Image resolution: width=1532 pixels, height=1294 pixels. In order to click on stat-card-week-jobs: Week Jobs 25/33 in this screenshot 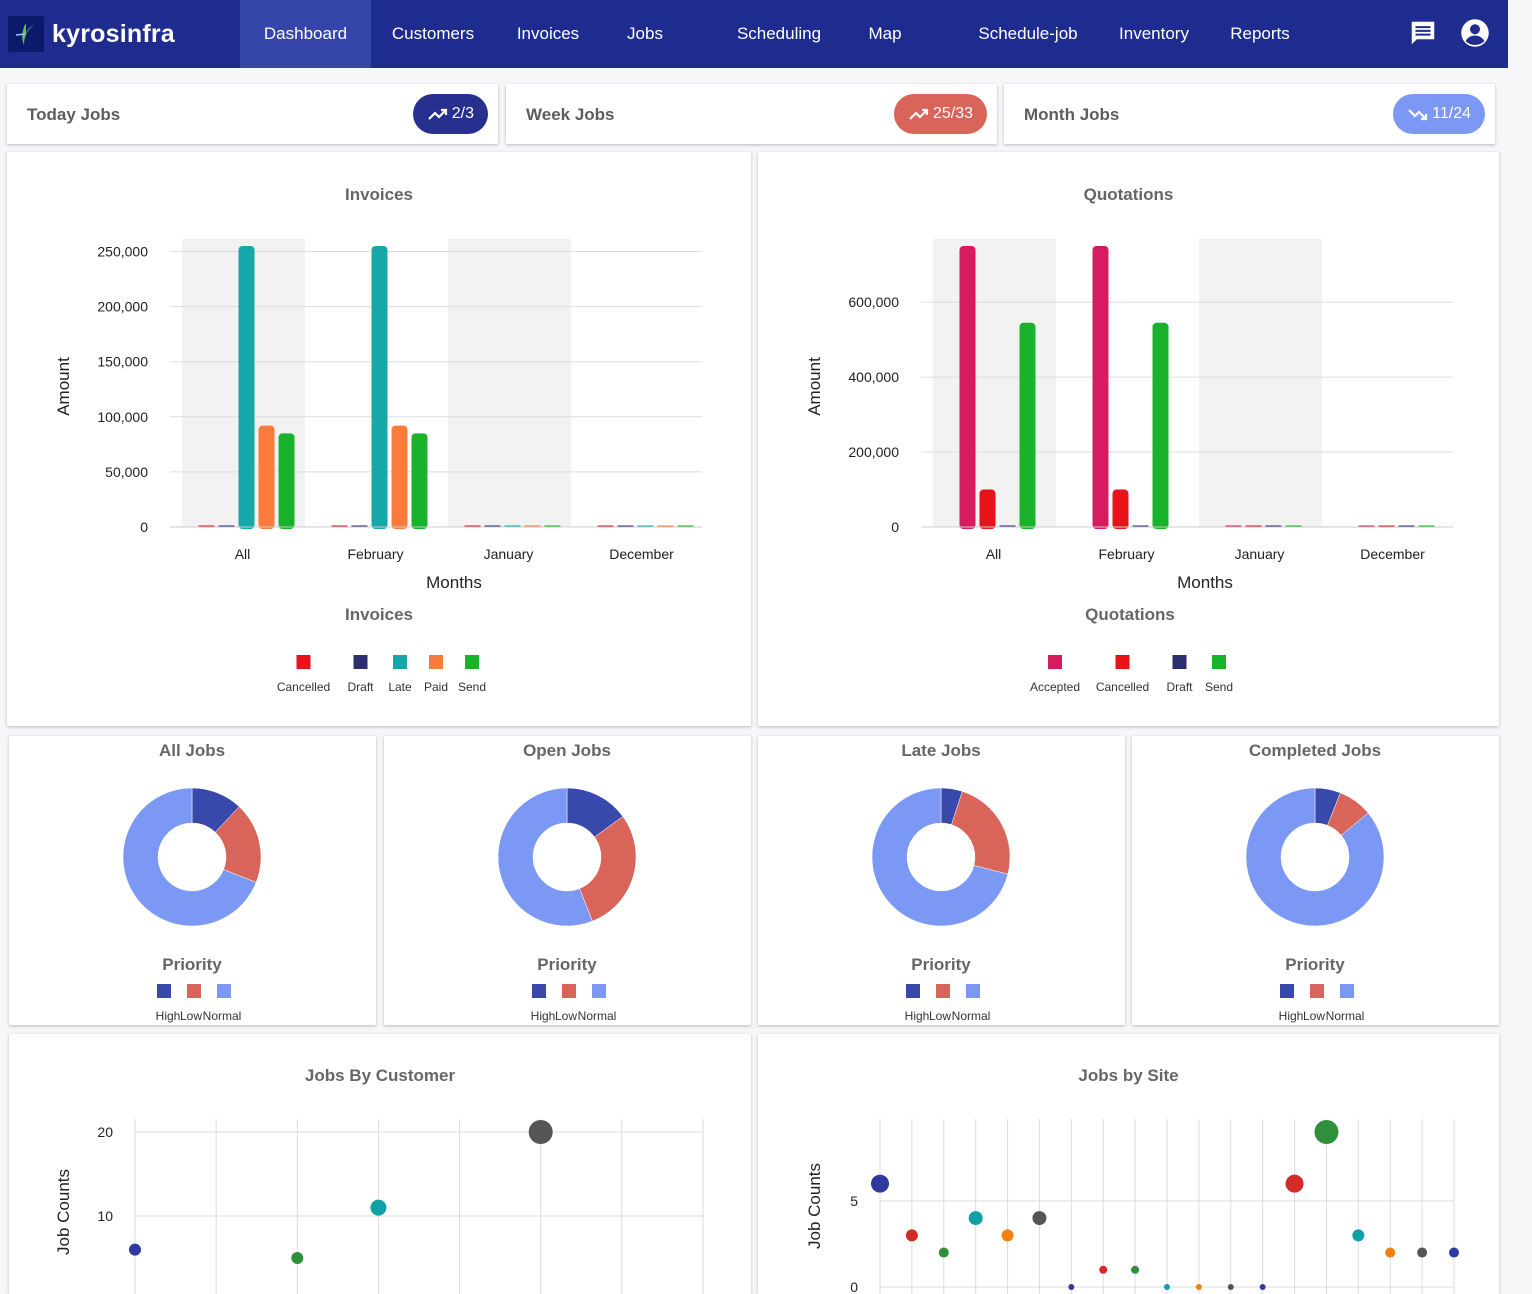, I will do `click(751, 114)`.